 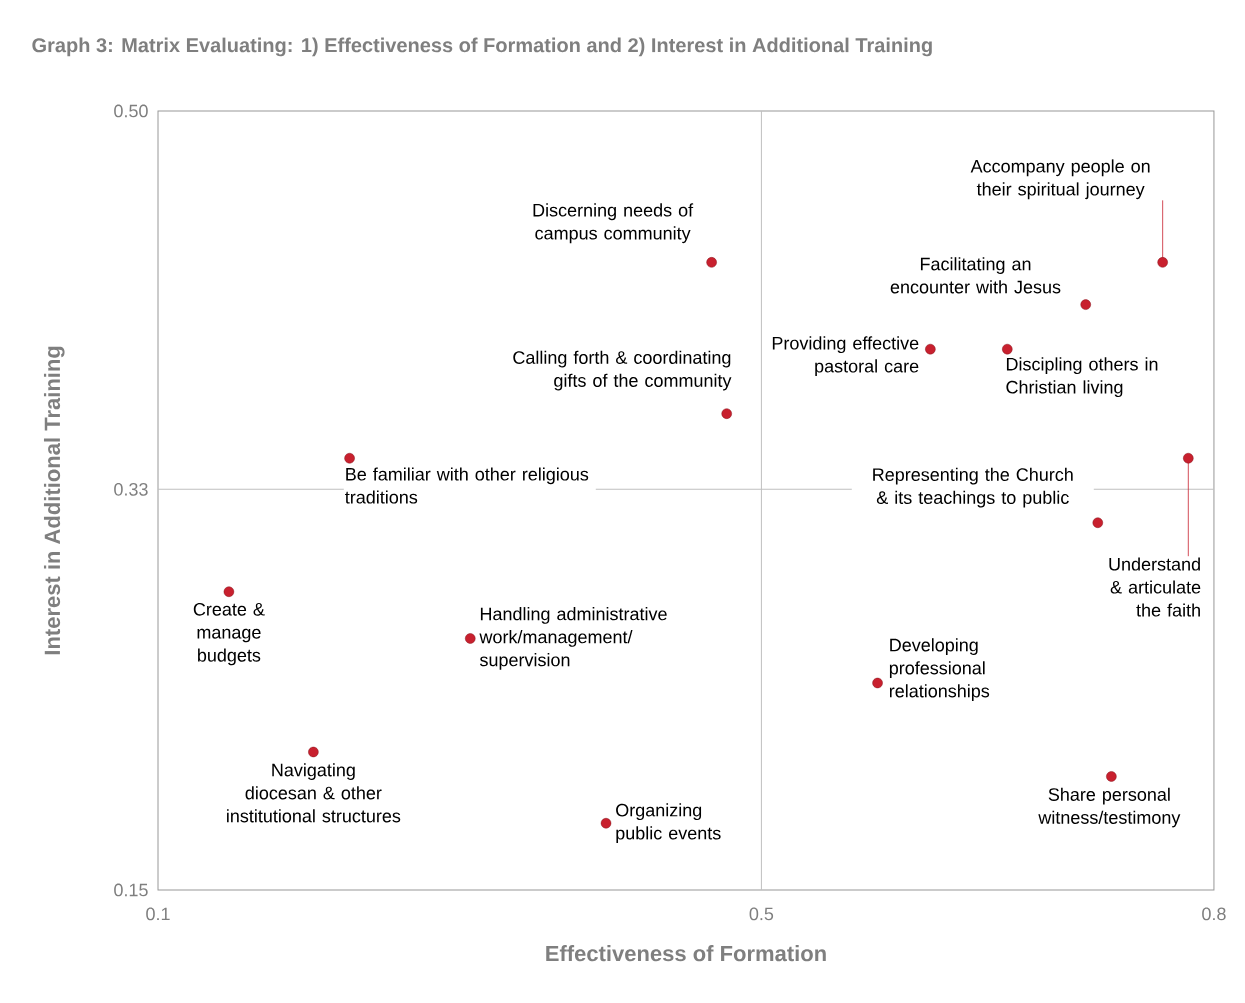 What do you see at coordinates (1060, 179) in the screenshot?
I see `annotation: Accompany people on their spiritual journey` at bounding box center [1060, 179].